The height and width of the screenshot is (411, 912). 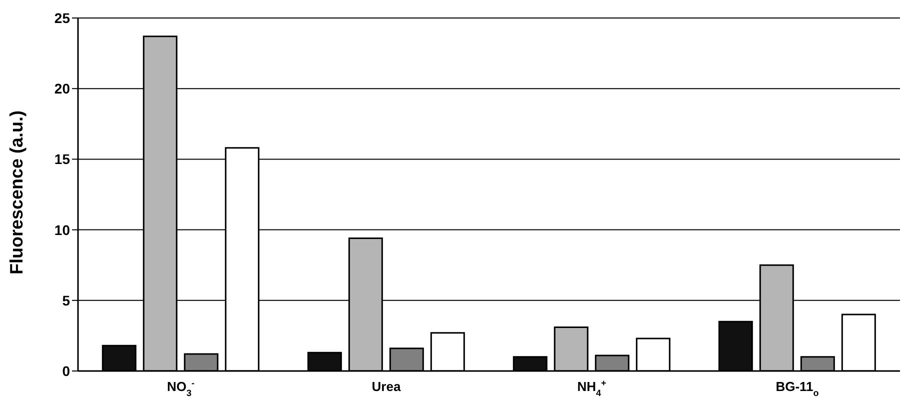 I want to click on x-tick-label: Urea, so click(x=387, y=386).